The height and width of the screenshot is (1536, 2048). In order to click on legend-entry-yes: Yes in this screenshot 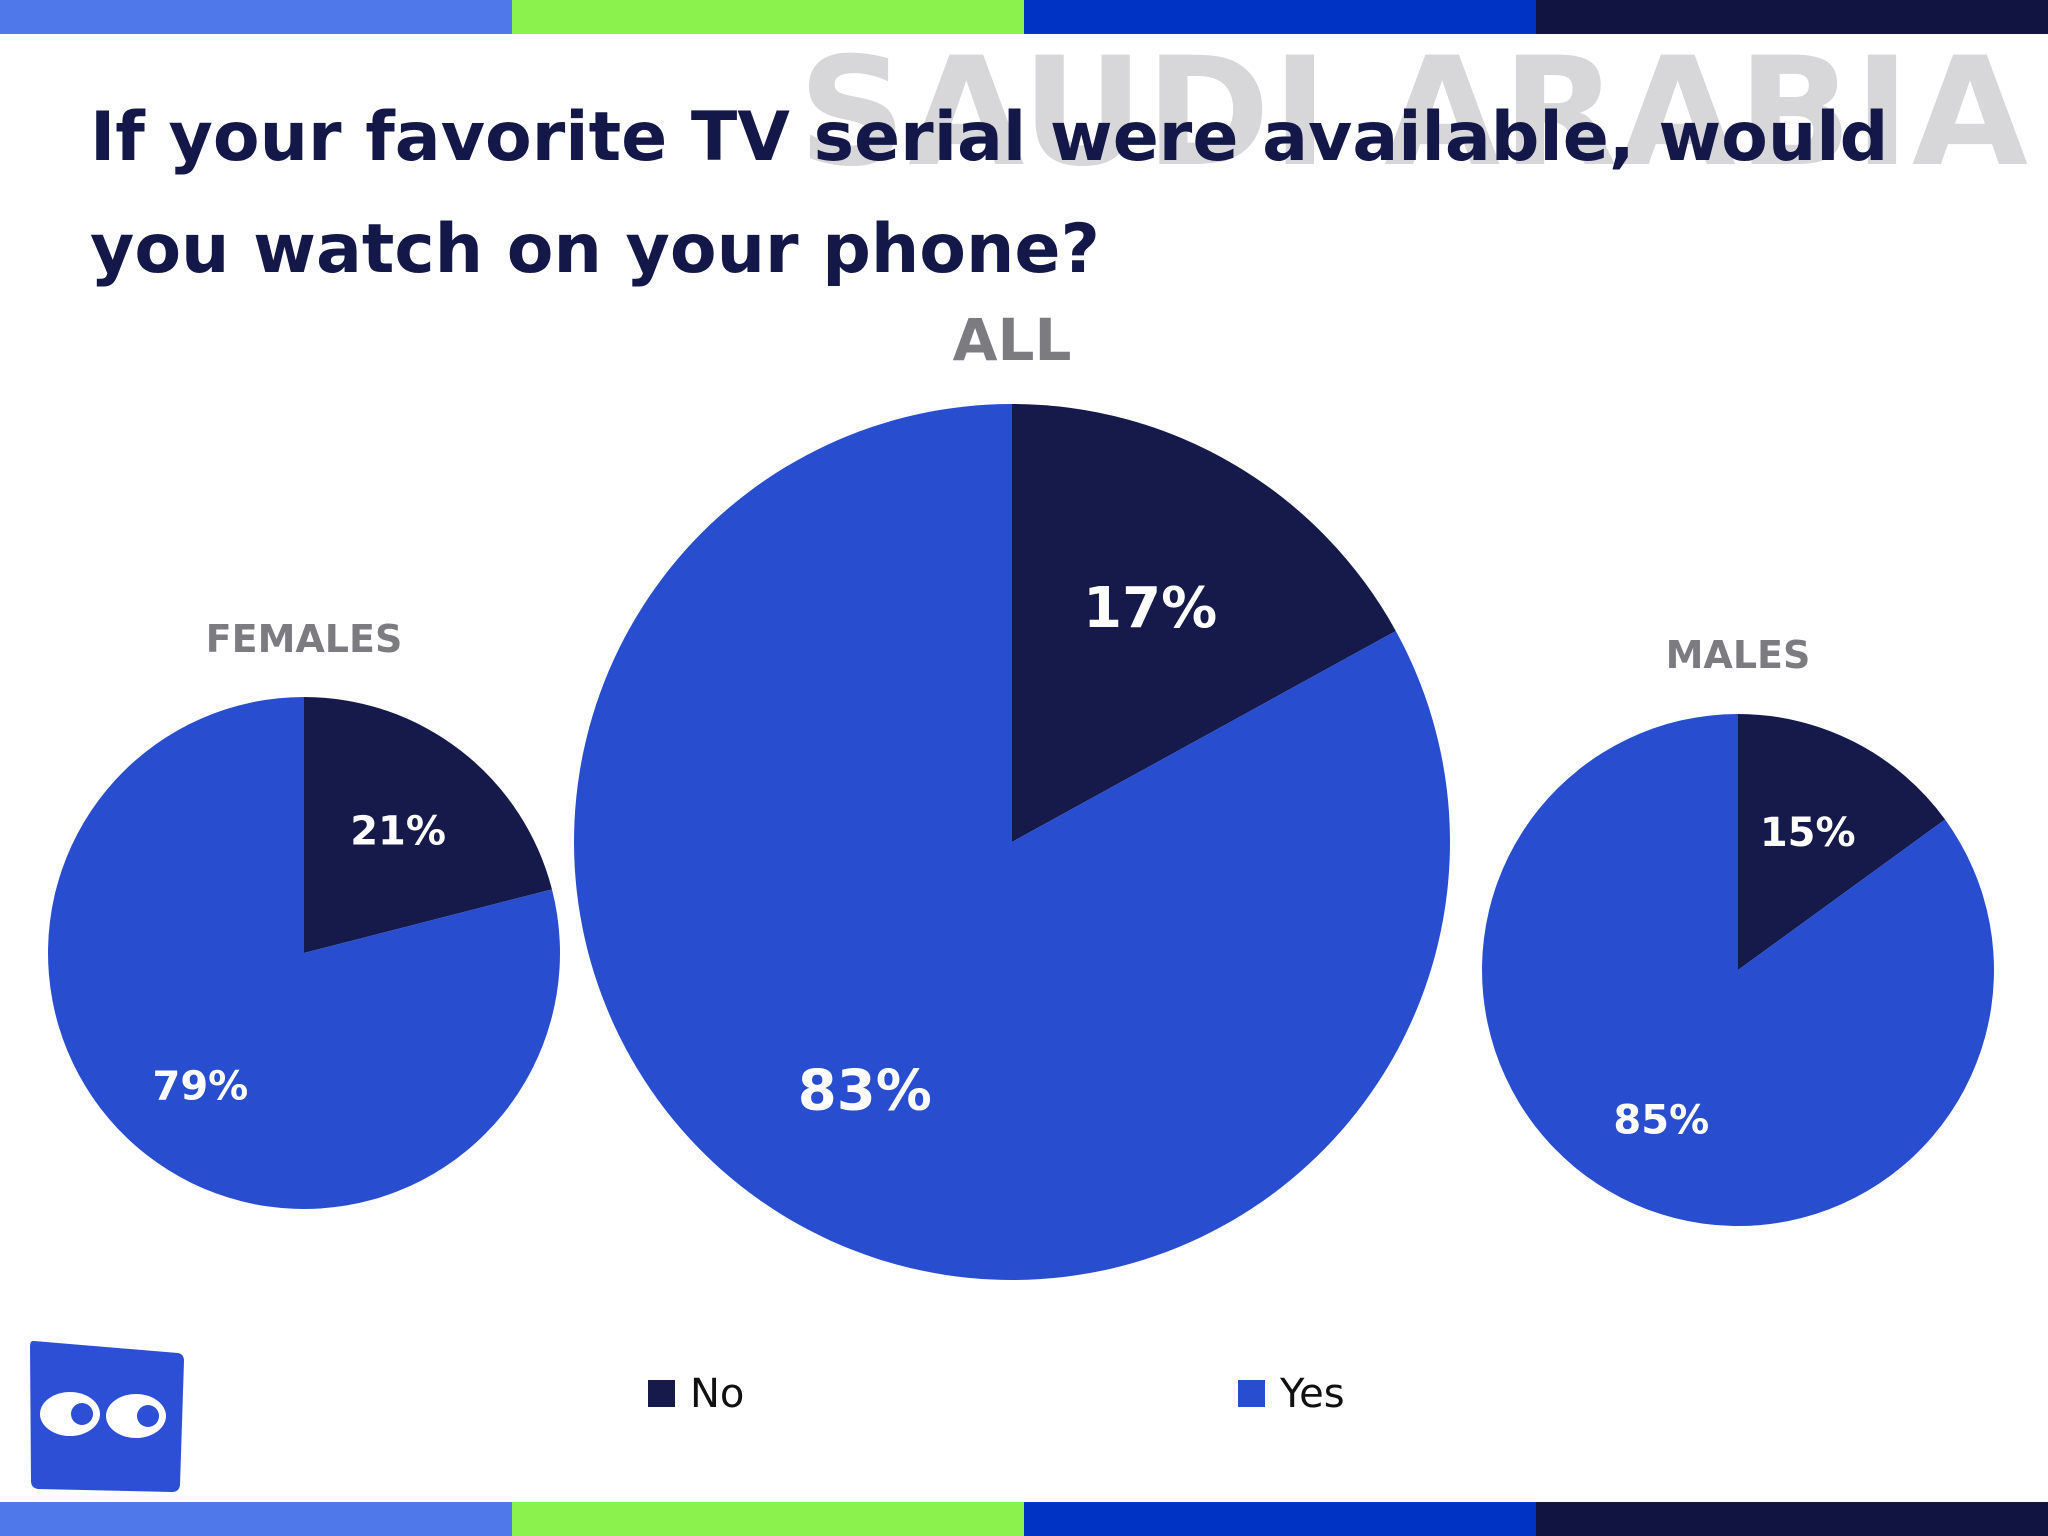, I will do `click(1291, 1394)`.